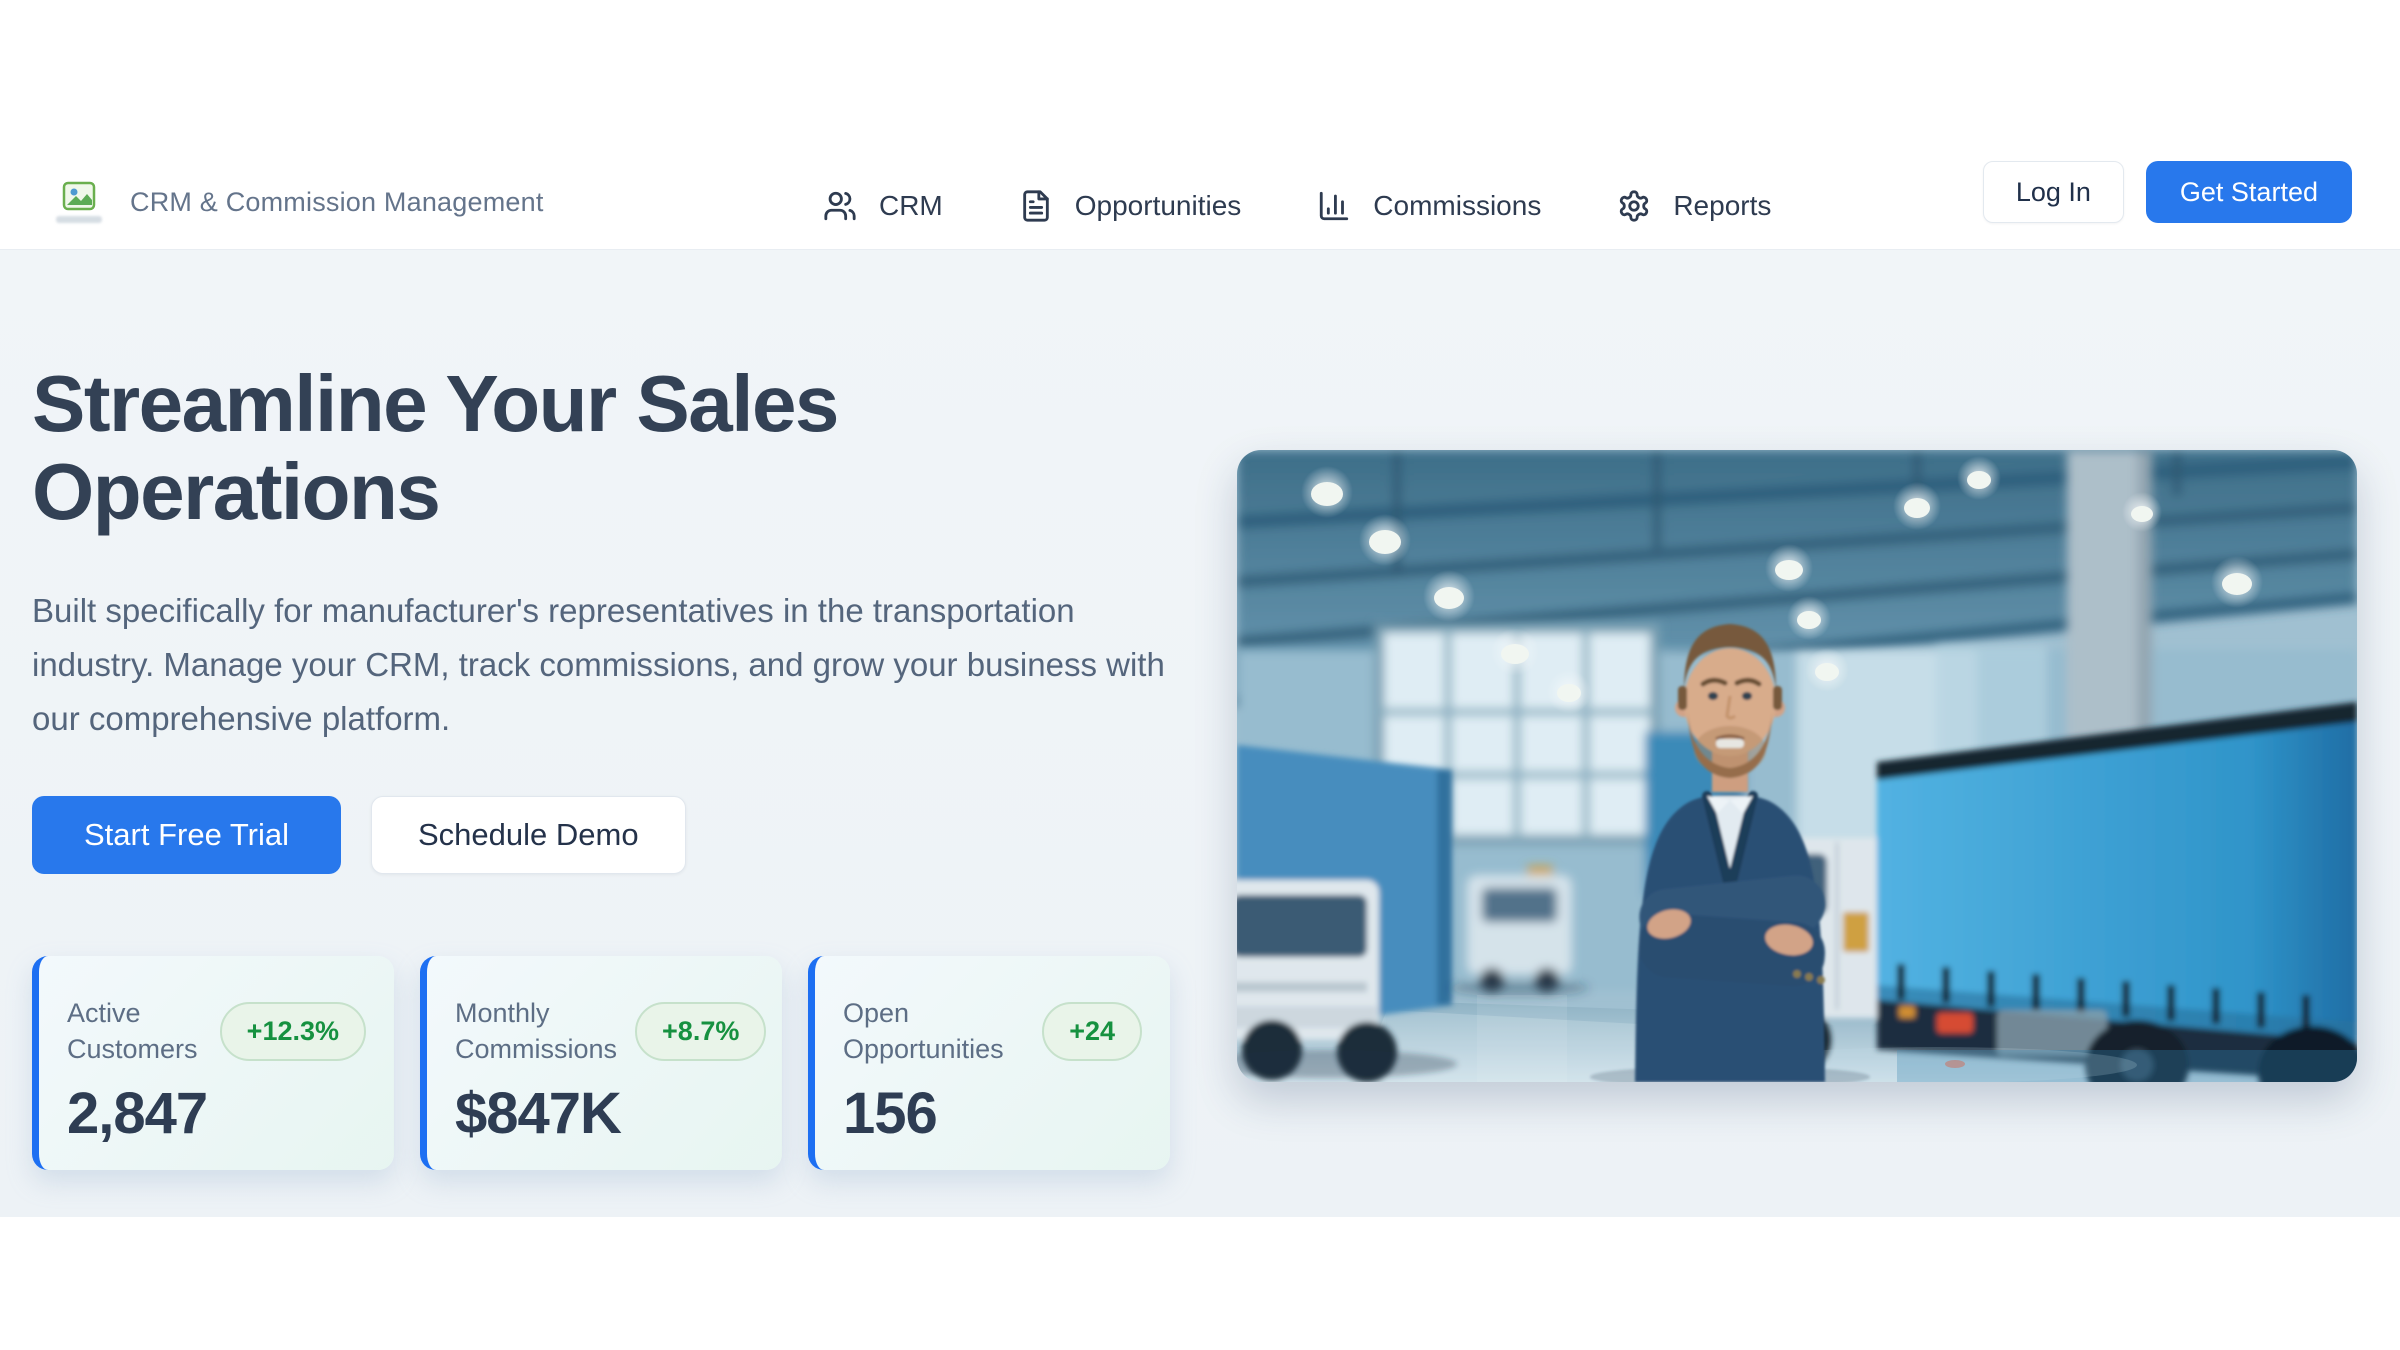 The image size is (2400, 1350). What do you see at coordinates (1158, 205) in the screenshot?
I see `nav-label: Opportunities` at bounding box center [1158, 205].